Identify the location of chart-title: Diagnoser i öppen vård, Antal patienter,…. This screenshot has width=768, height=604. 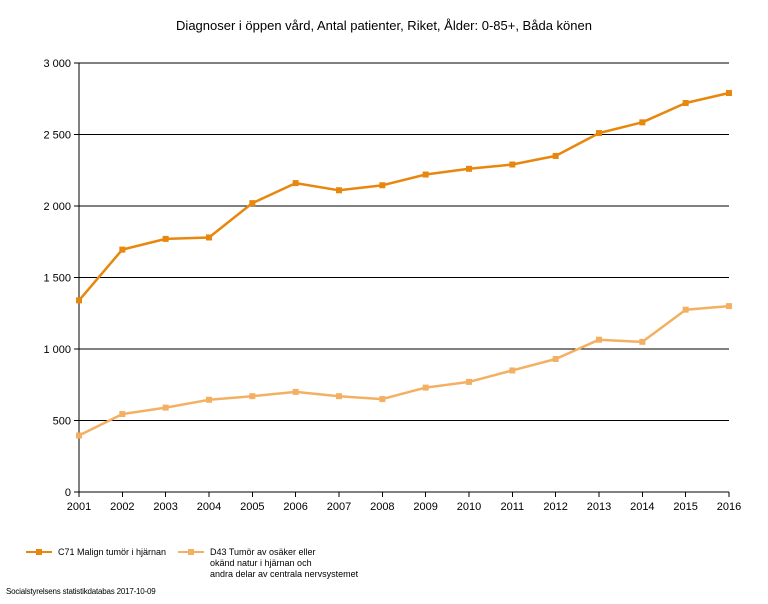
(384, 25).